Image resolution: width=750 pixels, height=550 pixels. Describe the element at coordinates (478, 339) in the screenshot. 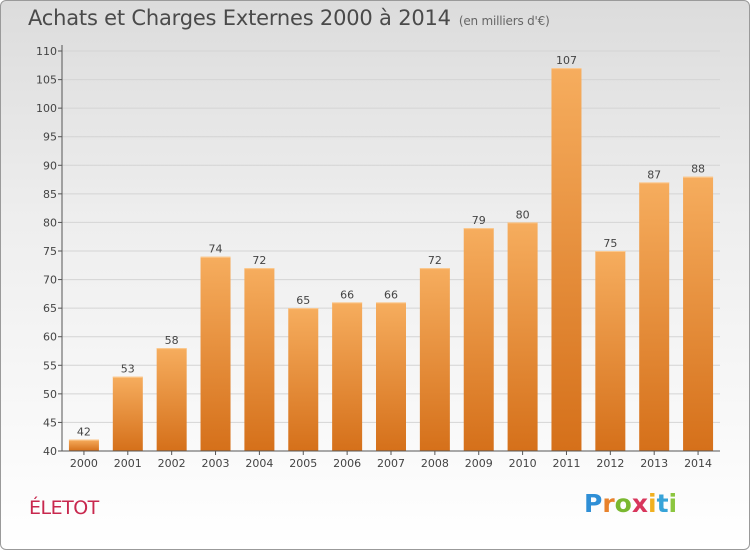

I see `bar-2009` at that location.